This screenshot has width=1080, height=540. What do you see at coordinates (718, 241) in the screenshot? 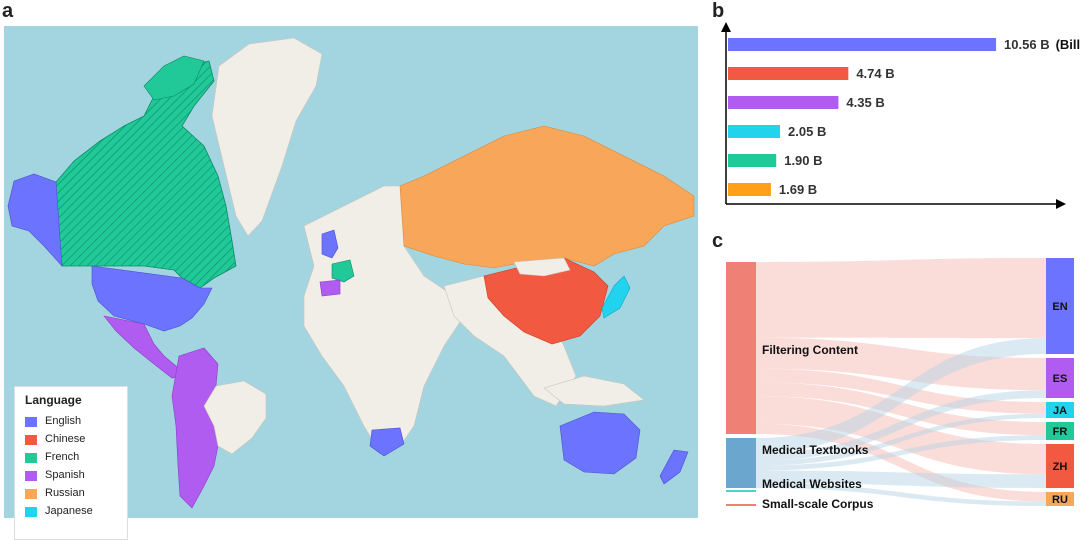
I see `panel-letter-c: c` at bounding box center [718, 241].